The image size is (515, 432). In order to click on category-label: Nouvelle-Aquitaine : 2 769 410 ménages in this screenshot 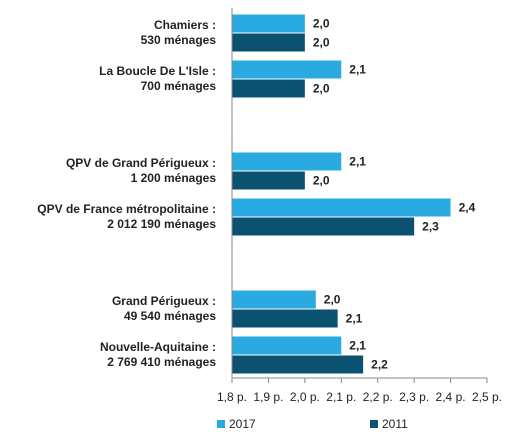, I will do `click(157, 354)`.